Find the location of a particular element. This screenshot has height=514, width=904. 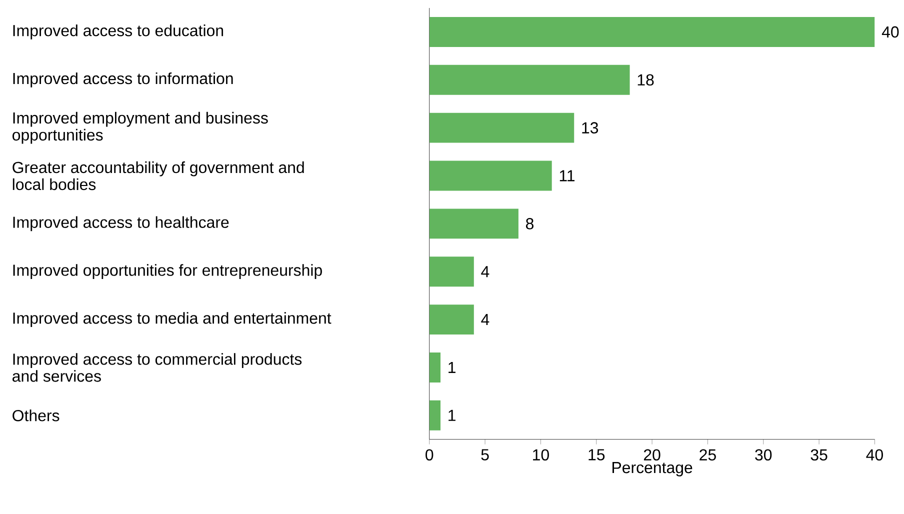

data-label: 13 is located at coordinates (590, 128).